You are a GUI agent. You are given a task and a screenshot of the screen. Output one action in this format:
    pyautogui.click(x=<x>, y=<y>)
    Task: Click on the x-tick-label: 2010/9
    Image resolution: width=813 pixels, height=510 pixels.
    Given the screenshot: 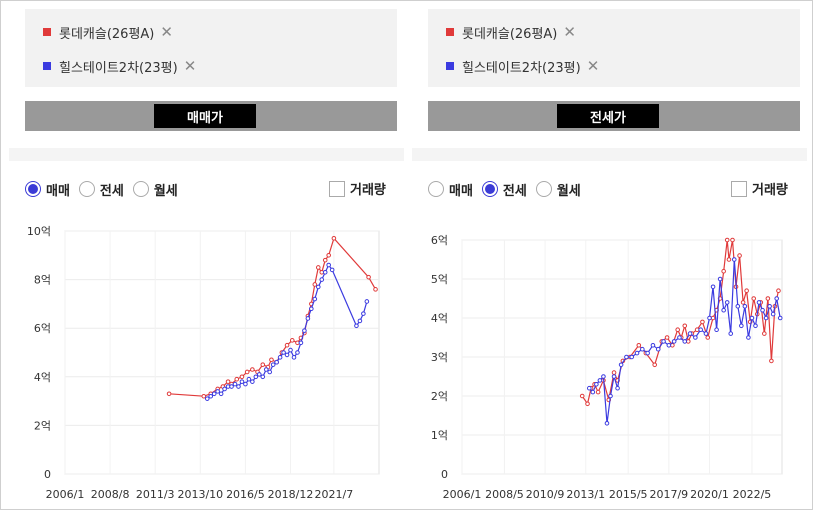 What is the action you would take?
    pyautogui.click(x=545, y=494)
    